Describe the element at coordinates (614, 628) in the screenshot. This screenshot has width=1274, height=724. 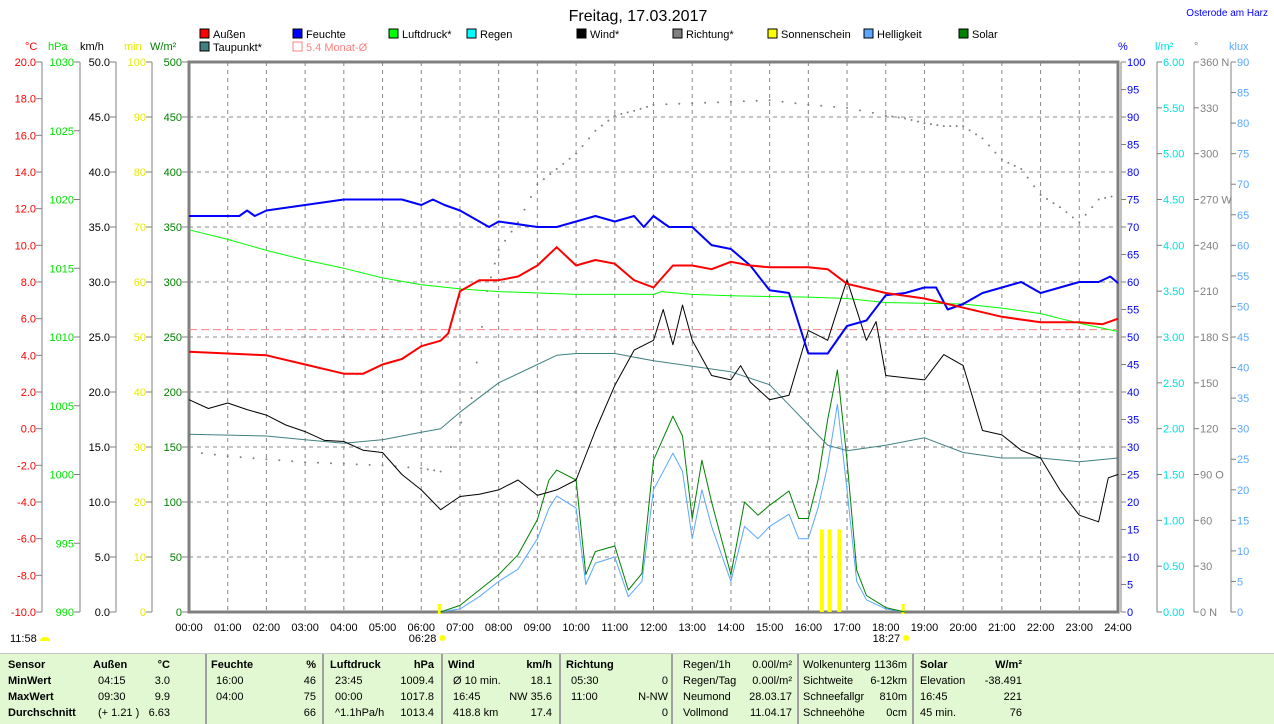
I see `x-tick-label: 11:00` at that location.